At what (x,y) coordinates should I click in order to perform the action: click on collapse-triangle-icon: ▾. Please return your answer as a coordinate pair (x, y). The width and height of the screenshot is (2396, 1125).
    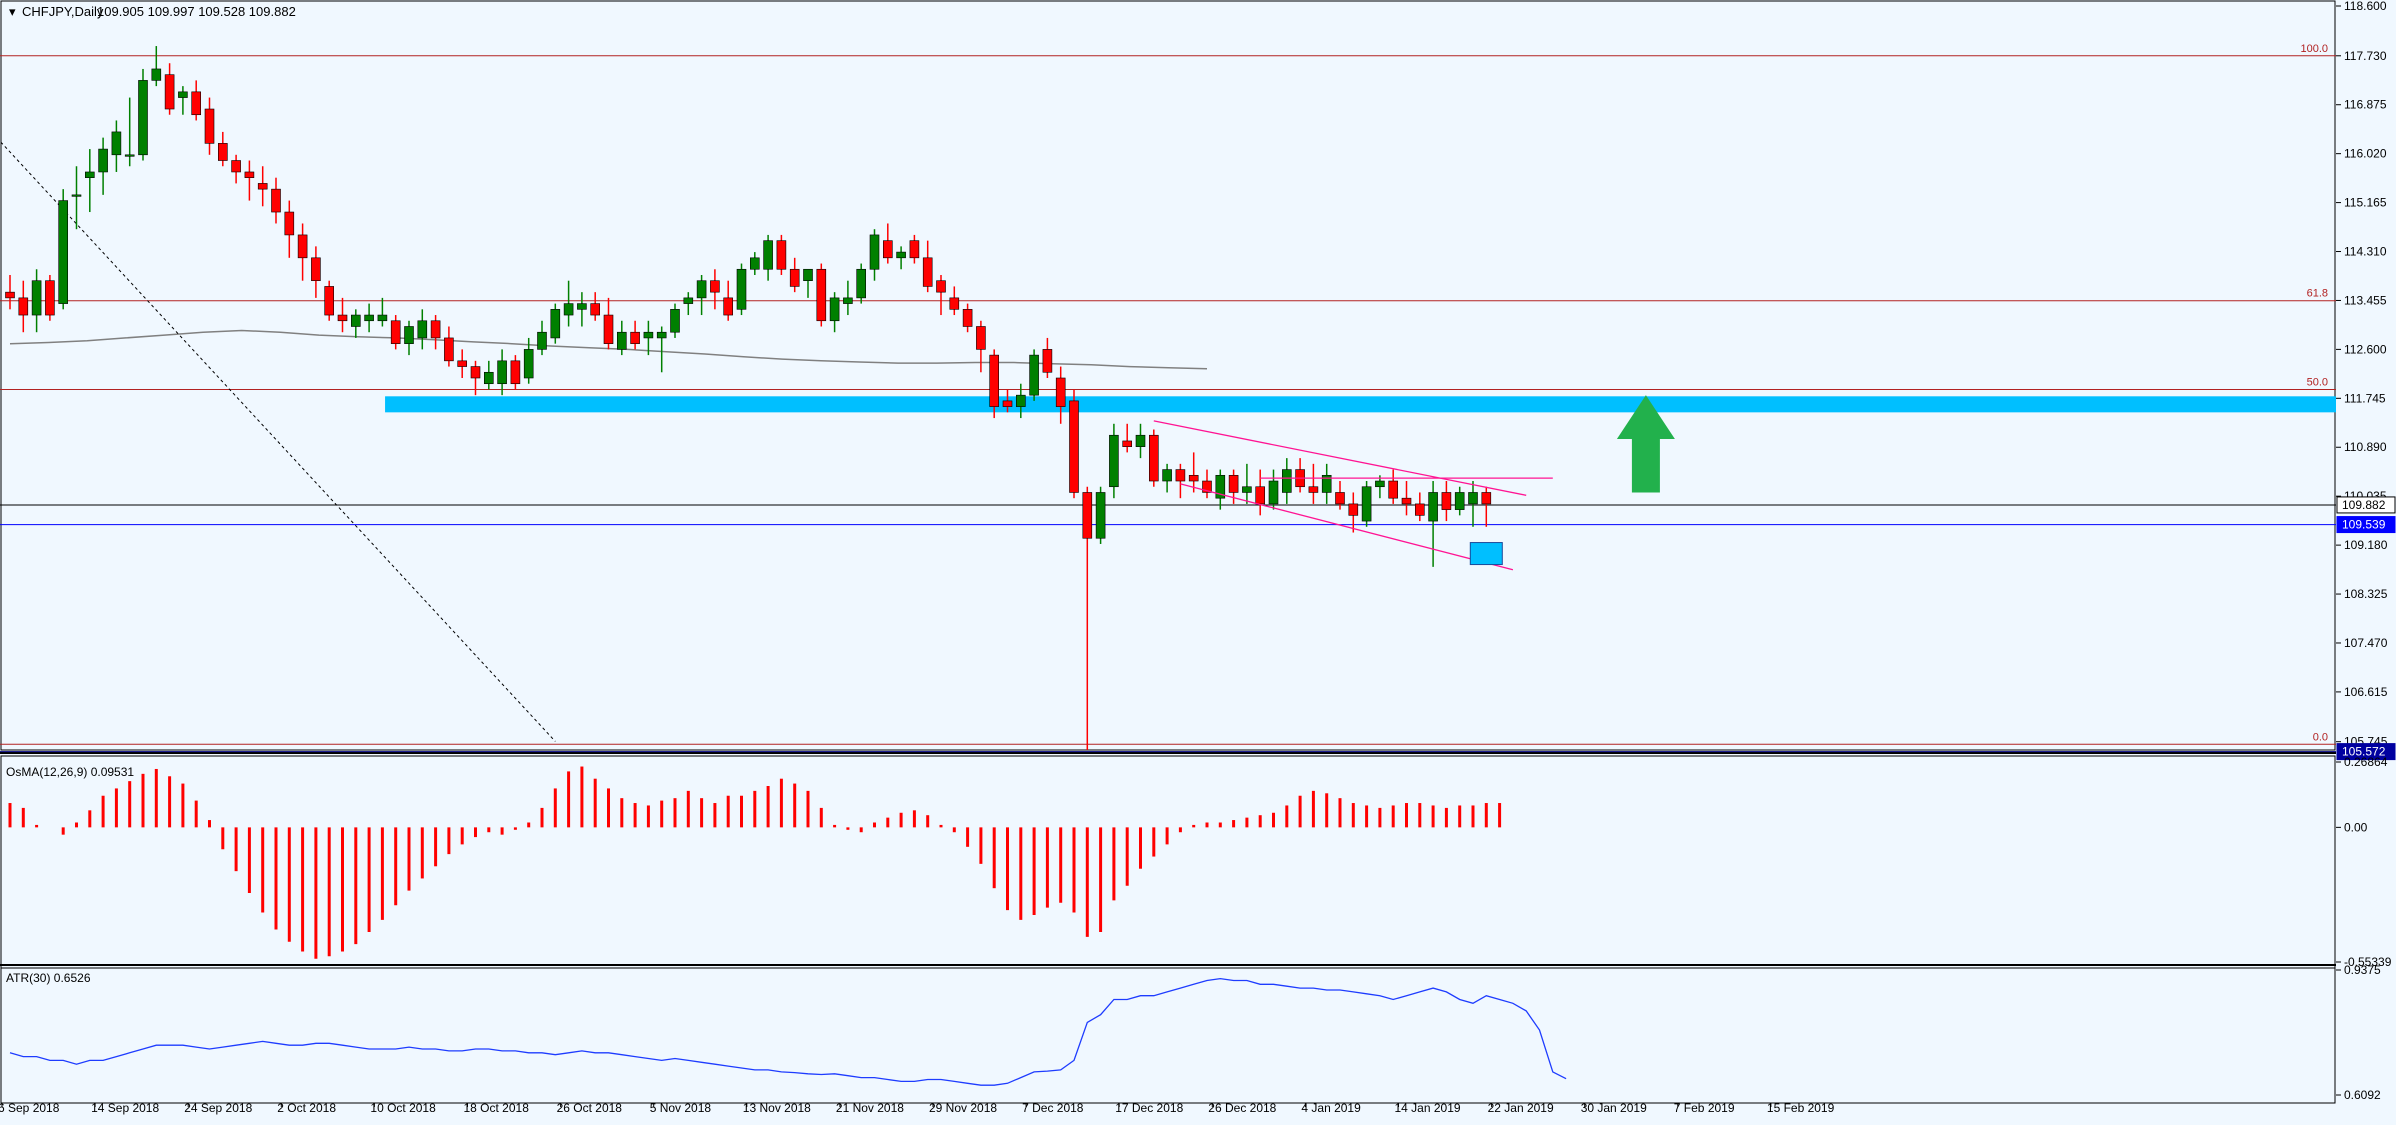
    Looking at the image, I should click on (12, 11).